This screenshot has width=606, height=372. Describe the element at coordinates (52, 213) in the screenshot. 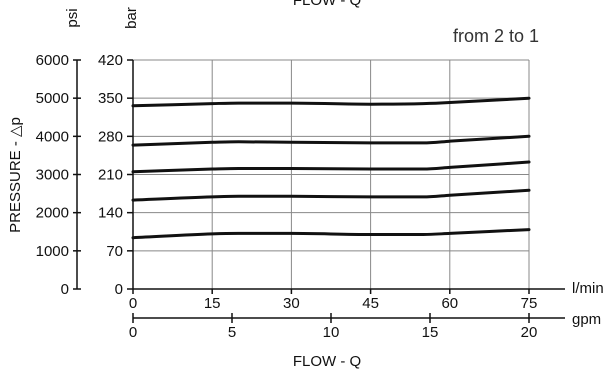

I see `psi-tick-label: 2000` at that location.